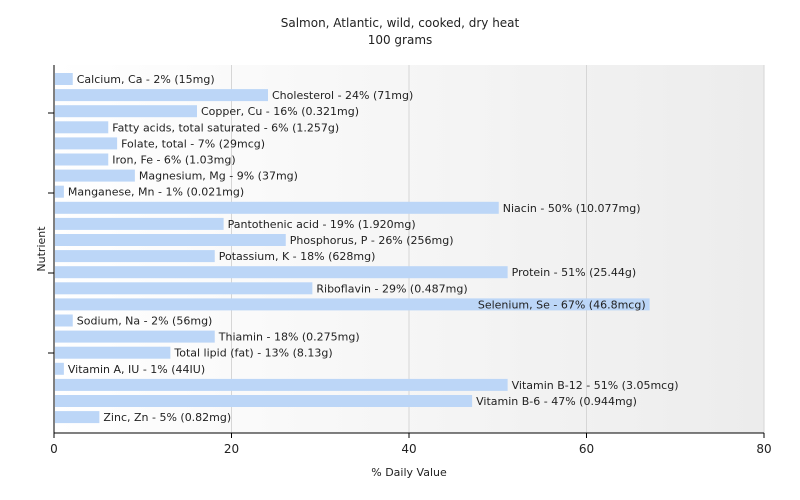 This screenshot has width=800, height=500. I want to click on bar-label-20: Vitamin B-6 - 47% (0.944mg), so click(556, 401).